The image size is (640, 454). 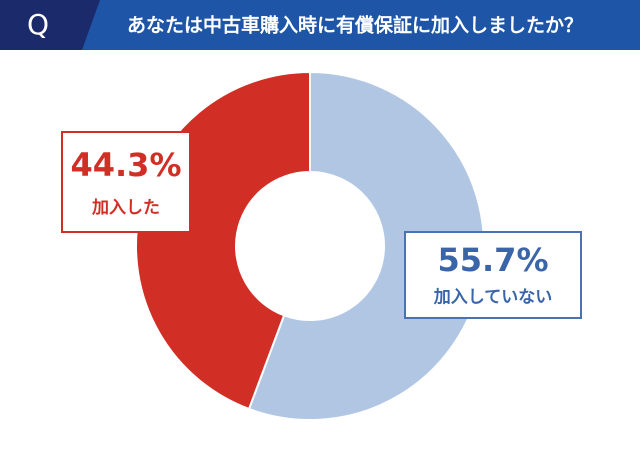 I want to click on chart-title: あなたは中古車購入時に有償保証に加入しましたか？, so click(x=355, y=25).